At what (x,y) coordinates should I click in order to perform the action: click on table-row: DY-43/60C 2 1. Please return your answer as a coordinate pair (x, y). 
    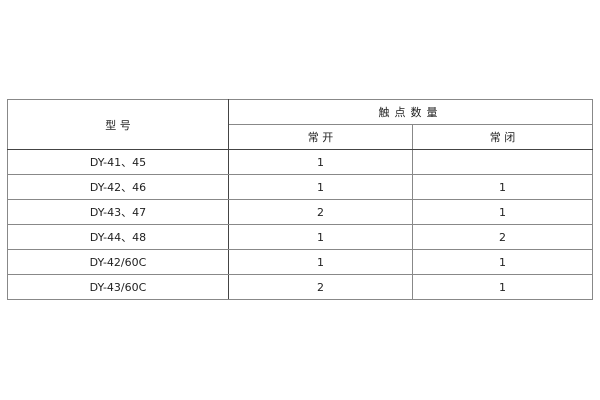
    Looking at the image, I should click on (300, 287).